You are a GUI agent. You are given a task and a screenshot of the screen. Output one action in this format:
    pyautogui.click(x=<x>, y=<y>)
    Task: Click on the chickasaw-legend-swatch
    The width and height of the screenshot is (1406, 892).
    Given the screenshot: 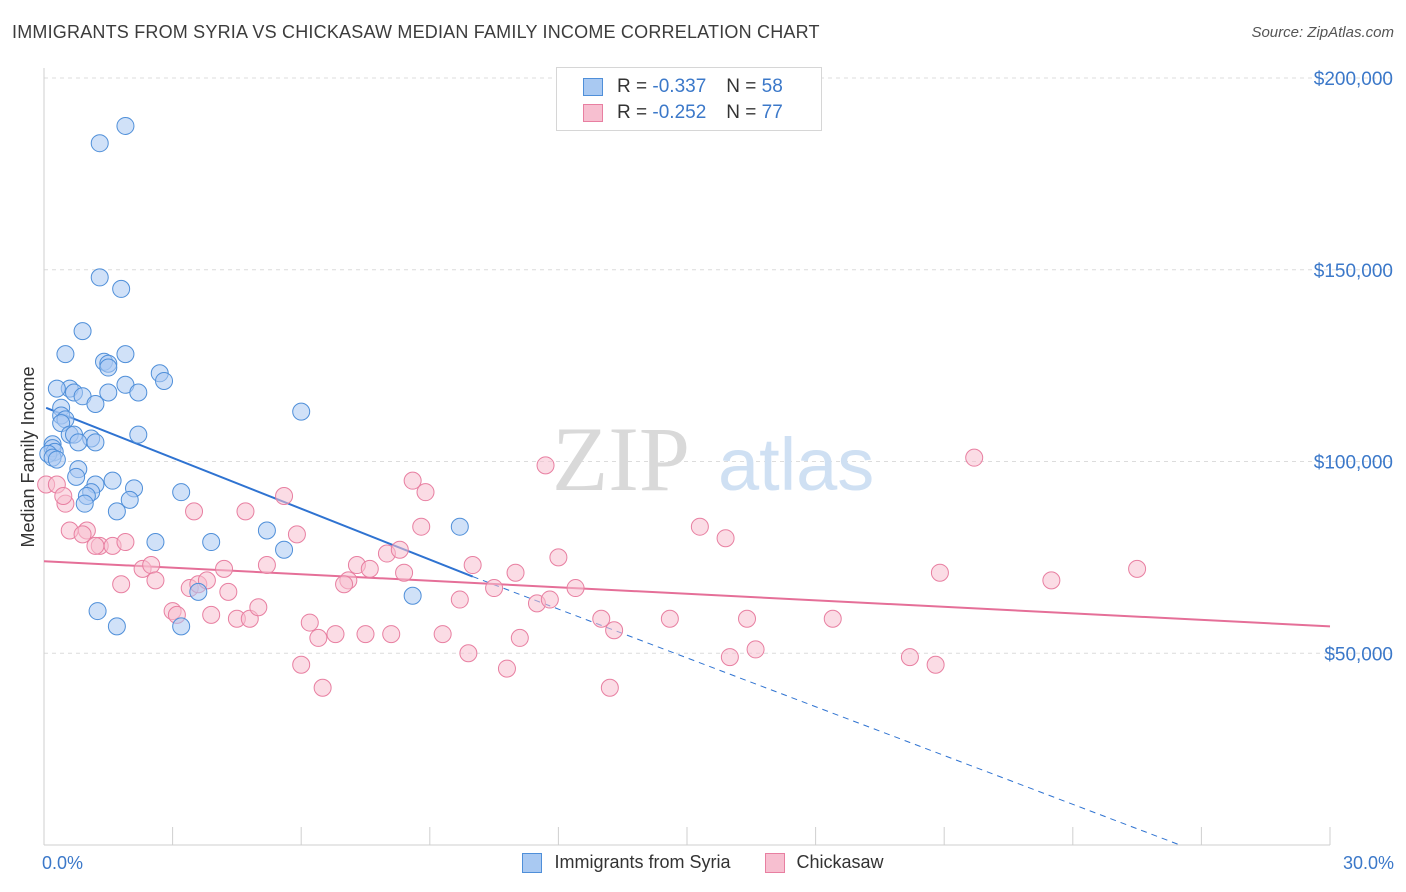 What is the action you would take?
    pyautogui.click(x=774, y=862)
    